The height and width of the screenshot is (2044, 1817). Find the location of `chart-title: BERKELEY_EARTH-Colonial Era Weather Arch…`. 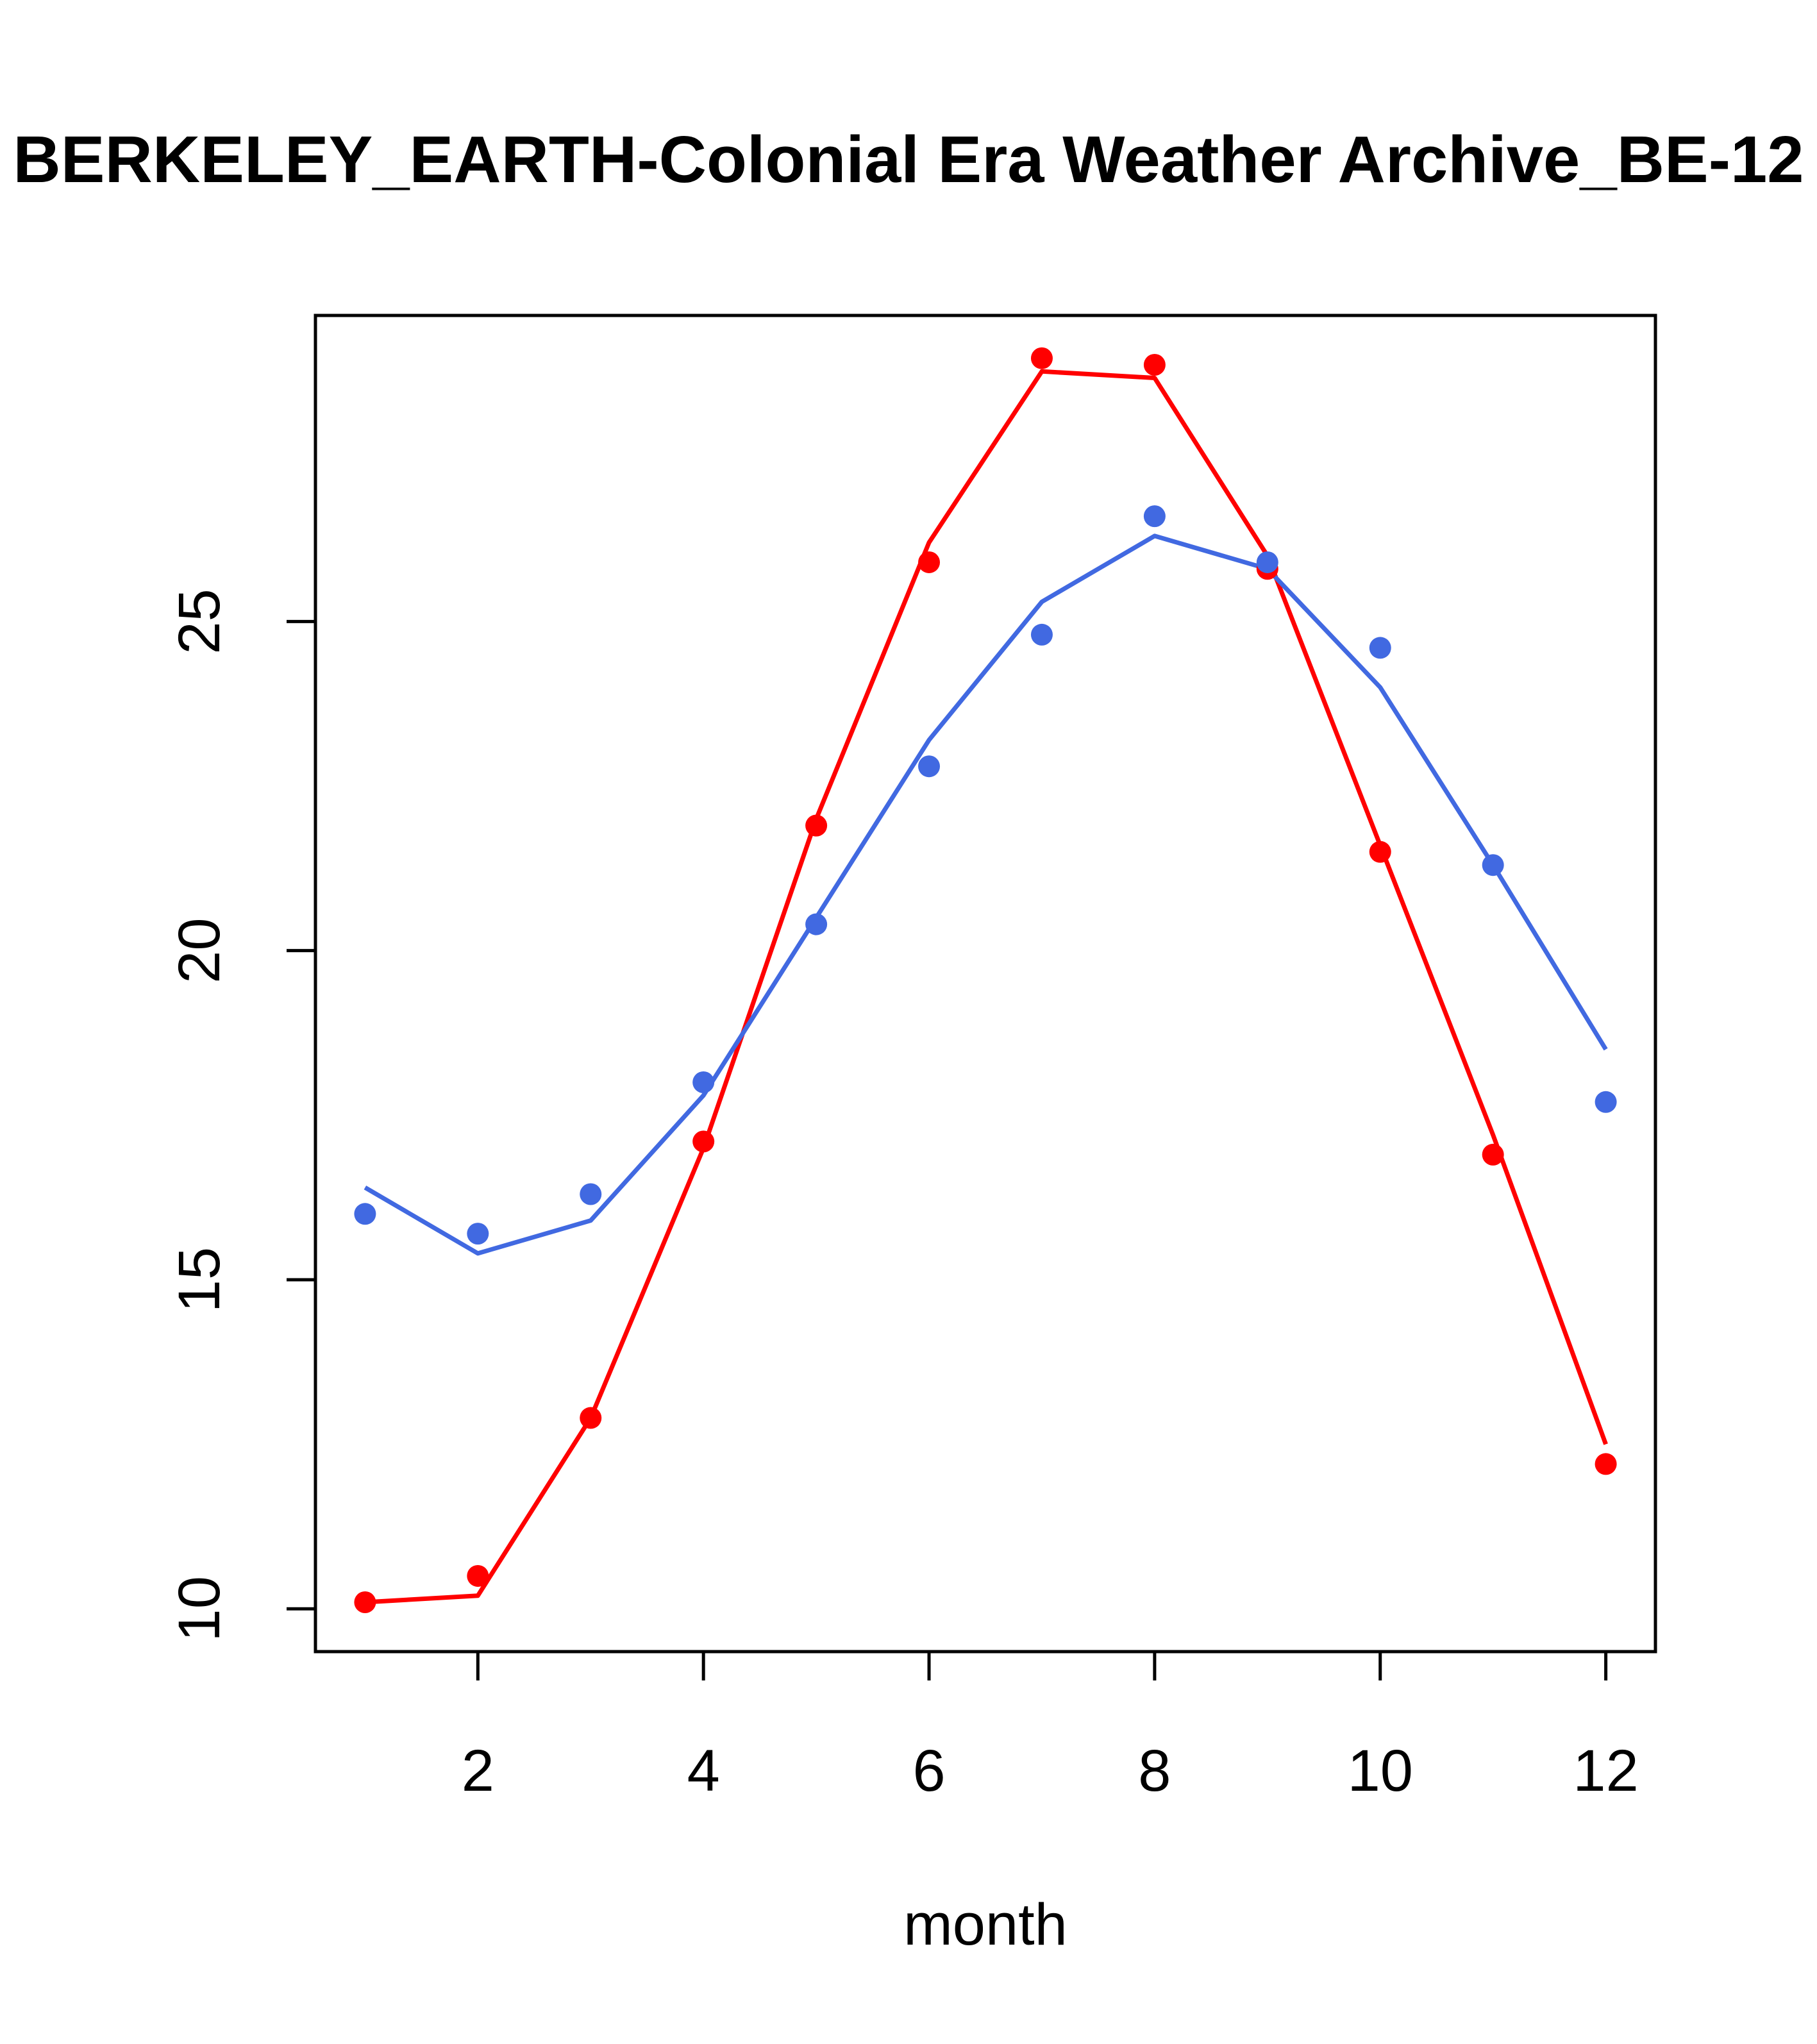

chart-title: BERKELEY_EARTH-Colonial Era Weather Arch… is located at coordinates (908, 159).